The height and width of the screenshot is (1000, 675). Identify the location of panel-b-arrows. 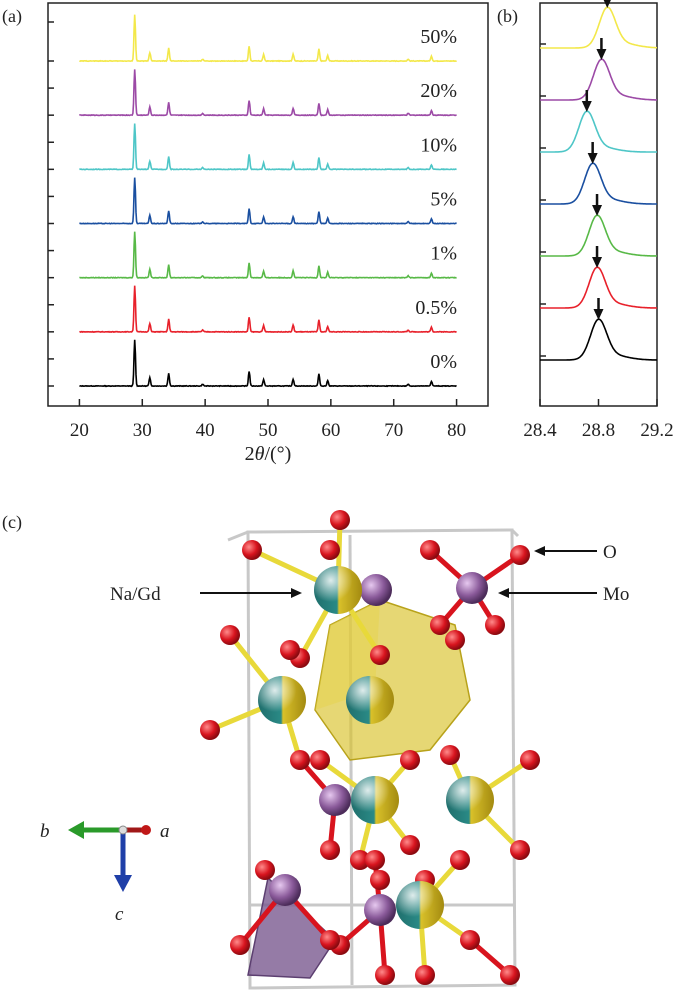
(596, 160).